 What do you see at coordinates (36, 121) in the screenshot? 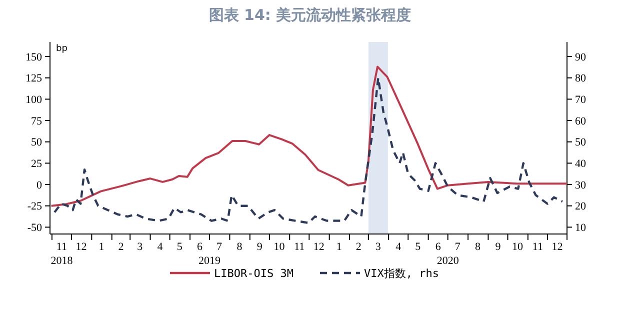
I see `y-tick-label: 75` at bounding box center [36, 121].